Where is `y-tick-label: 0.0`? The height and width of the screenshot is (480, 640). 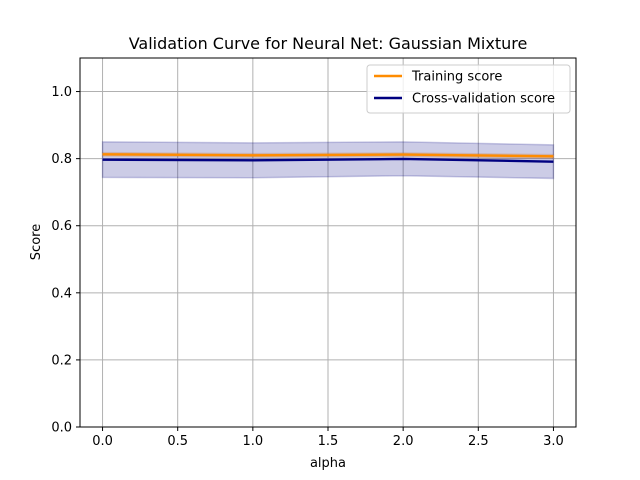
y-tick-label: 0.0 is located at coordinates (61, 428).